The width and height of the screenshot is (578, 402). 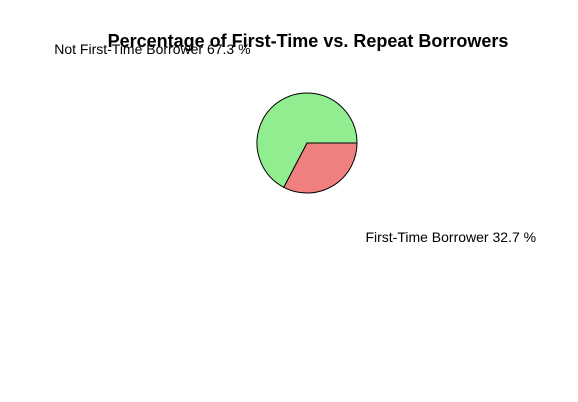 What do you see at coordinates (450, 237) in the screenshot?
I see `slice-label-first-time-borrower: First-Time Borrower 32.7 %` at bounding box center [450, 237].